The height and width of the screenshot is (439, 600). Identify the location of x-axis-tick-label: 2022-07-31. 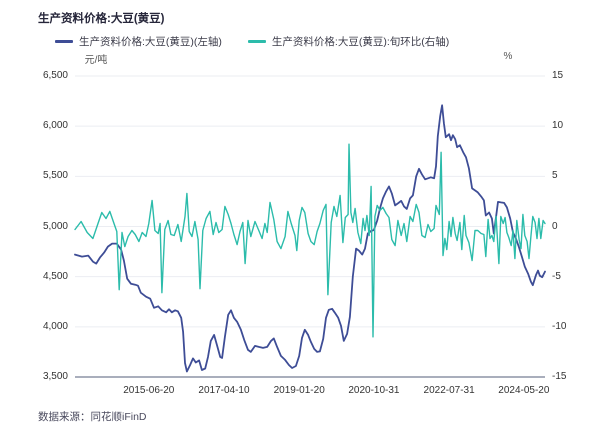
(449, 390).